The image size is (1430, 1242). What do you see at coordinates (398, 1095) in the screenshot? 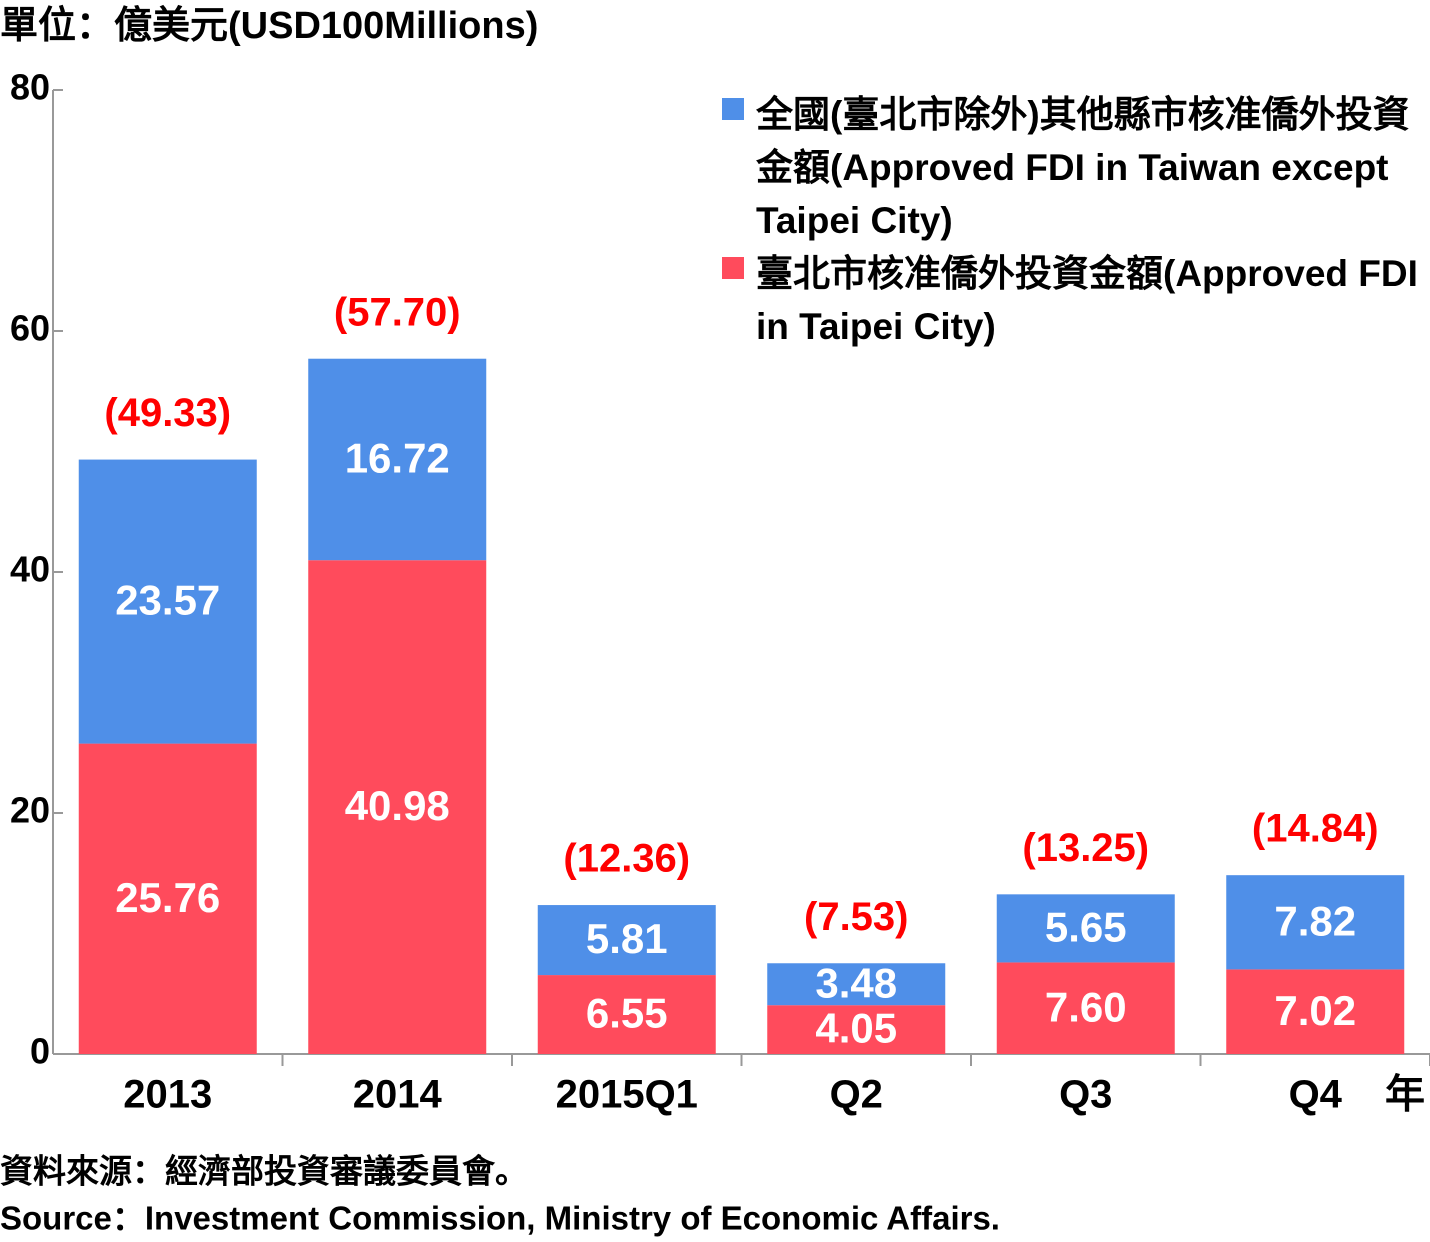
I see `x-tick-label: 2014` at bounding box center [398, 1095].